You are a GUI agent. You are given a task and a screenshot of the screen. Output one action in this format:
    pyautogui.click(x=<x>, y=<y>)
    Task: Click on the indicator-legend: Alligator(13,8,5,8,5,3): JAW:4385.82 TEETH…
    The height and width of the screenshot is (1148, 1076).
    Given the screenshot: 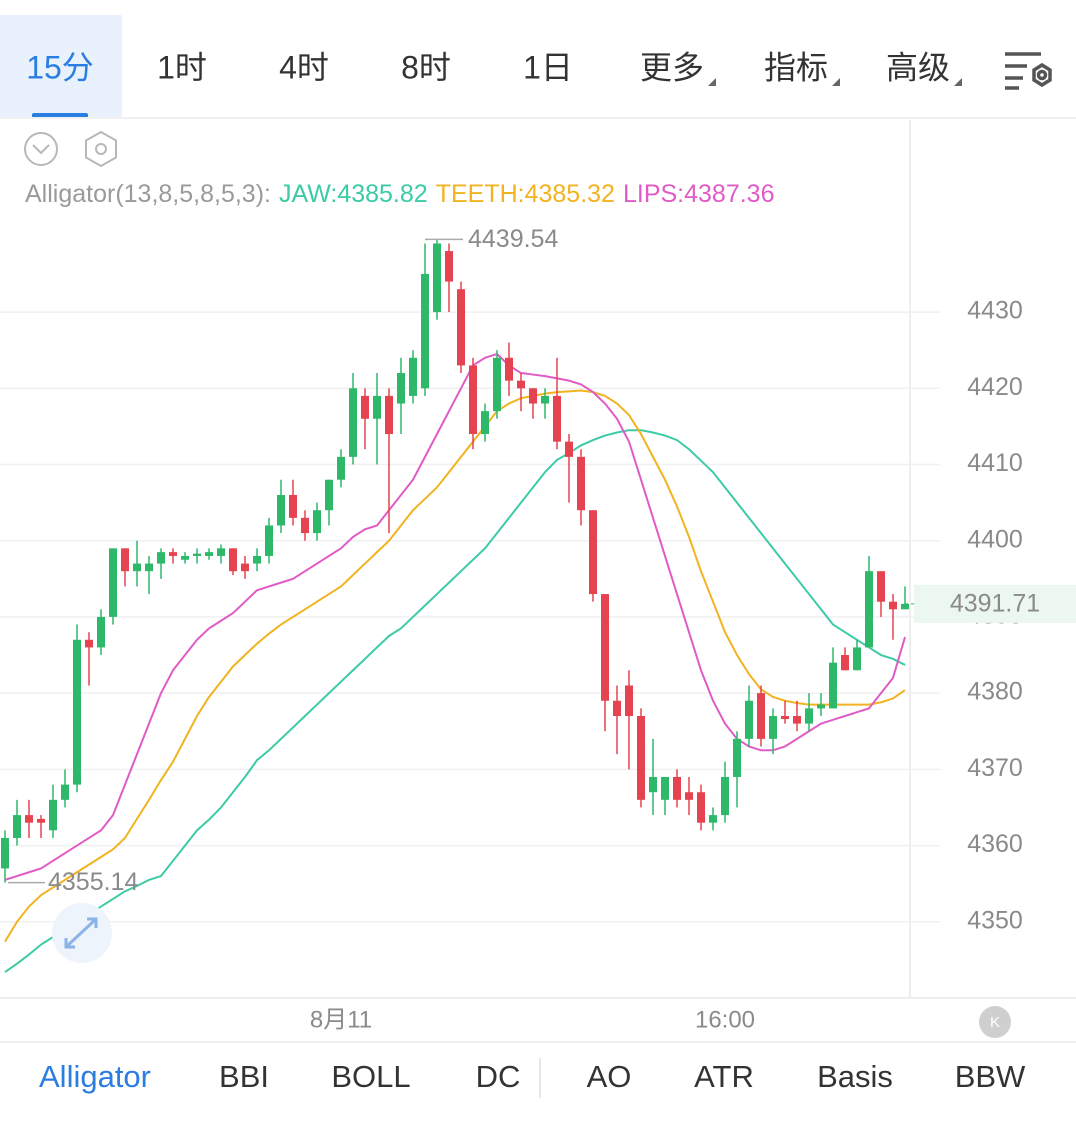 What is the action you would take?
    pyautogui.click(x=399, y=194)
    